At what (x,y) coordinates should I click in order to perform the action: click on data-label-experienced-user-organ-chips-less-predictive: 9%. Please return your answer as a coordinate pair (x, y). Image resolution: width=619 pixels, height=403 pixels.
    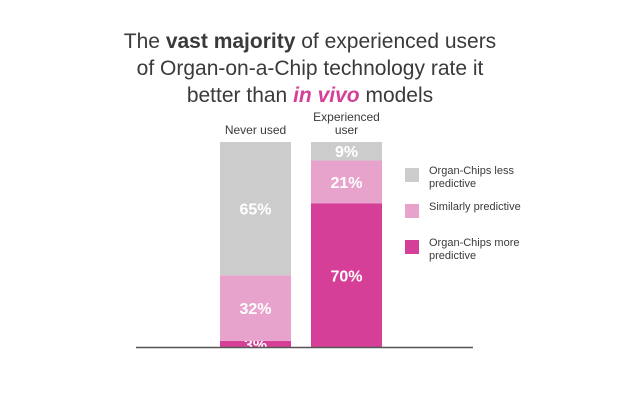
    Looking at the image, I should click on (346, 152).